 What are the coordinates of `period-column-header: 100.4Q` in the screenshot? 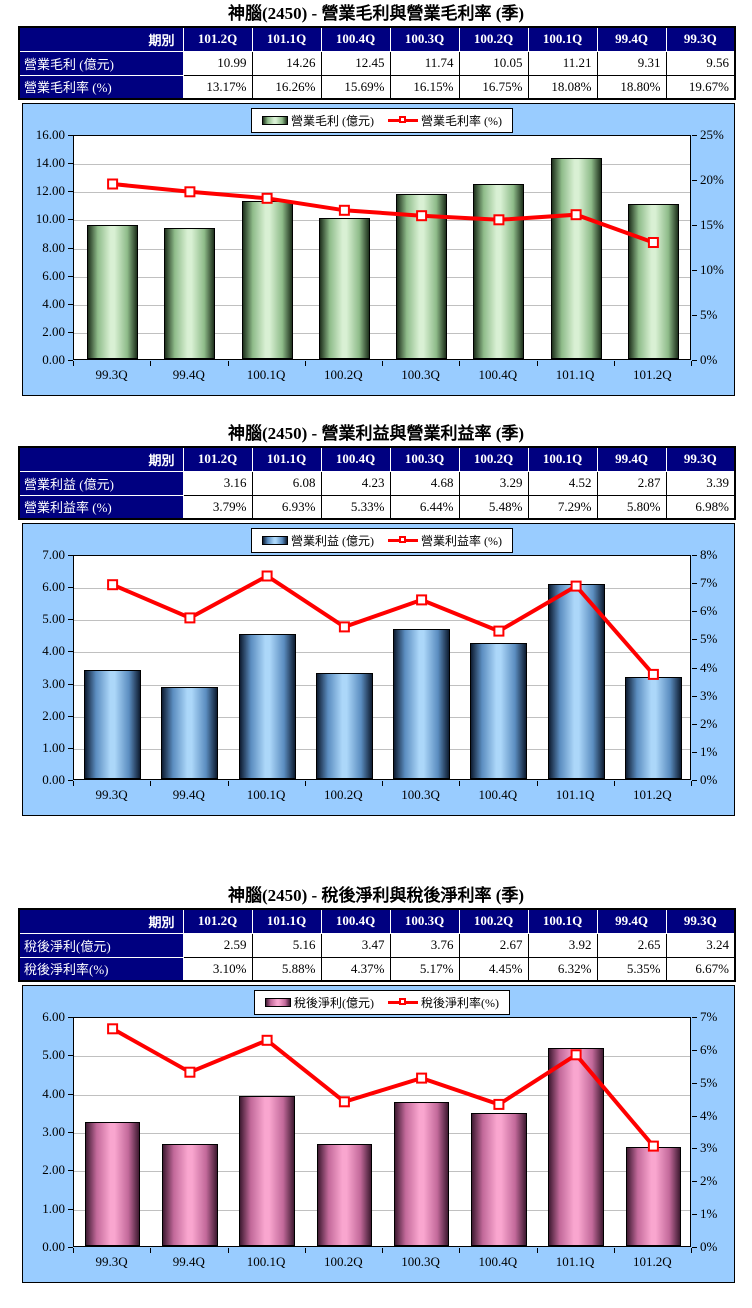 It's located at (355, 921).